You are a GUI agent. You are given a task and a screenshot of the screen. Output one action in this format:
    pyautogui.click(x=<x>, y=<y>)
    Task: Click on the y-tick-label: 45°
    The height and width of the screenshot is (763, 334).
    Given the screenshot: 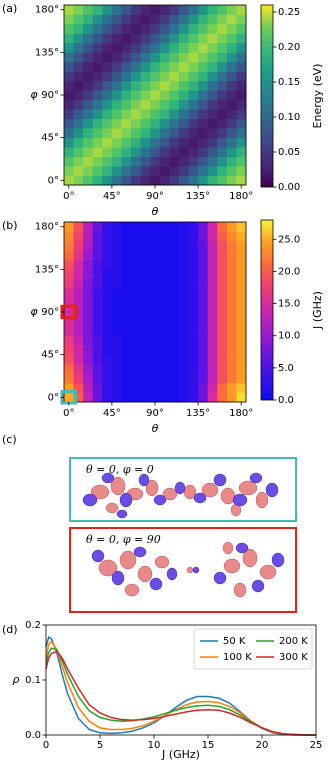 What is the action you would take?
    pyautogui.click(x=50, y=355)
    